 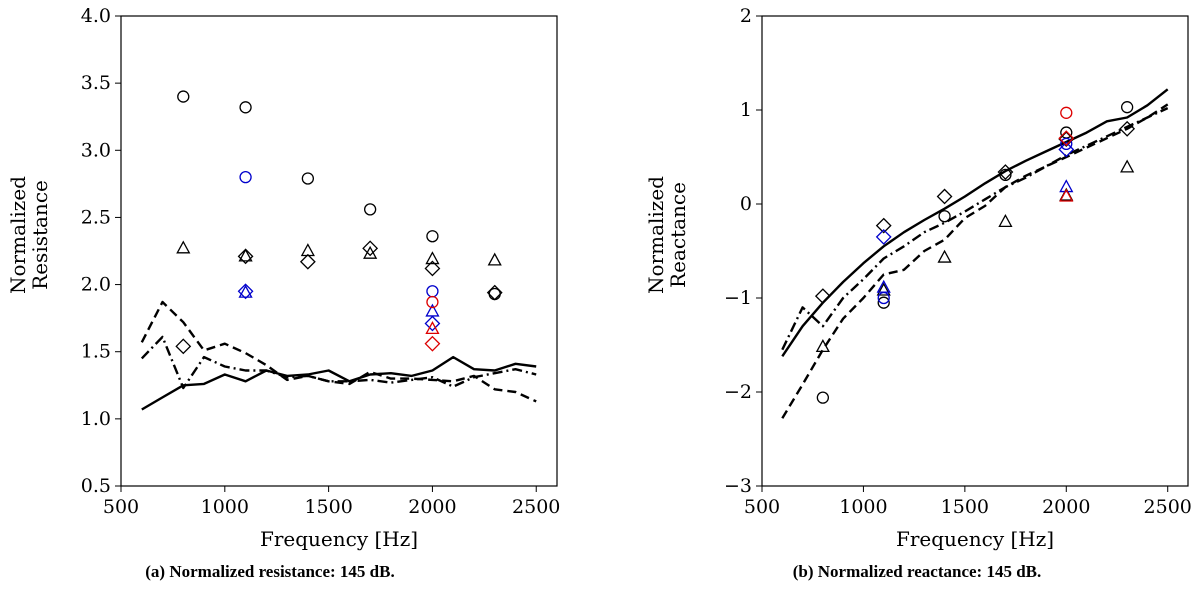 What do you see at coordinates (96, 150) in the screenshot?
I see `y-tick-label: 3.0` at bounding box center [96, 150].